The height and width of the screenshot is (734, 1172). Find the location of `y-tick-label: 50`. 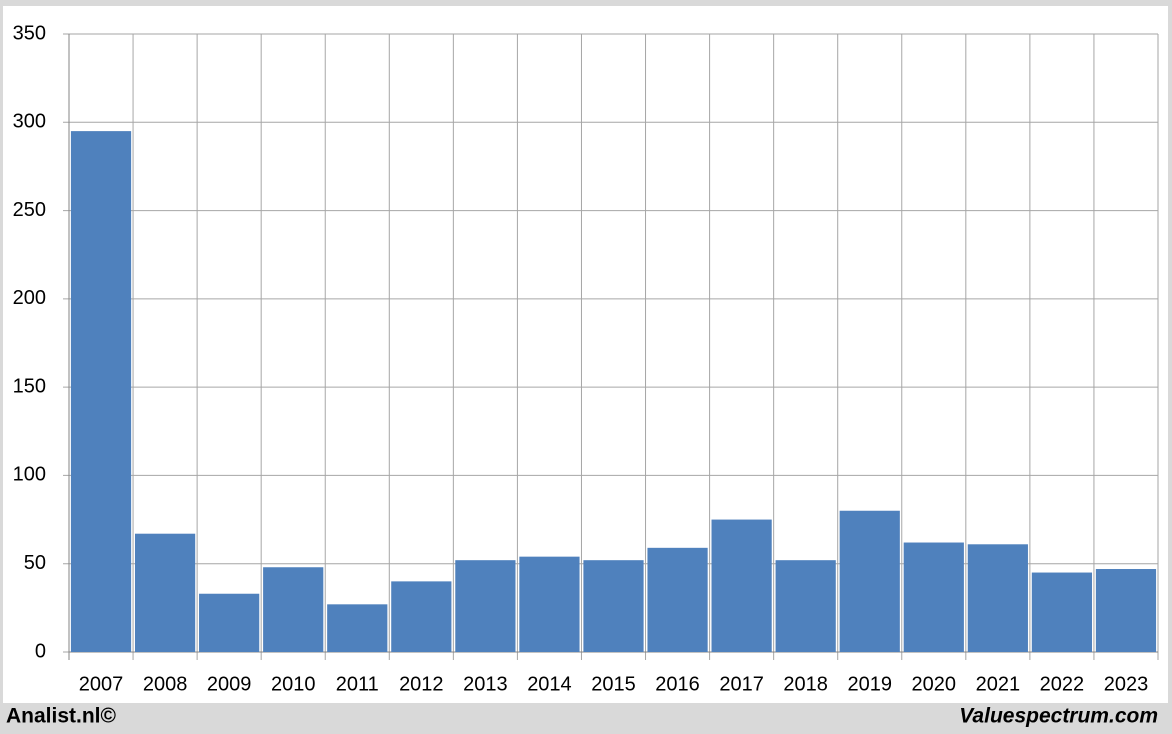

y-tick-label: 50 is located at coordinates (35, 563).